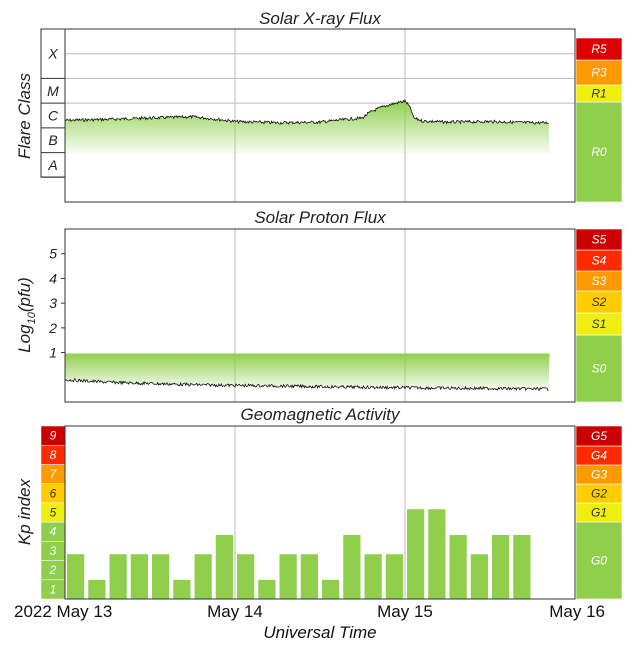 Image resolution: width=640 pixels, height=650 pixels. Describe the element at coordinates (53, 532) in the screenshot. I see `kp-level-label: 4` at that location.